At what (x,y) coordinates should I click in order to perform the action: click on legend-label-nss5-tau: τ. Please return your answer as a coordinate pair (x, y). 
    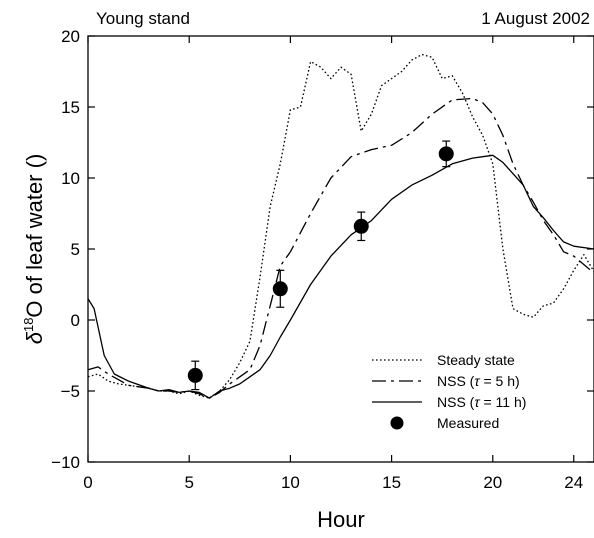
    Looking at the image, I should click on (477, 381).